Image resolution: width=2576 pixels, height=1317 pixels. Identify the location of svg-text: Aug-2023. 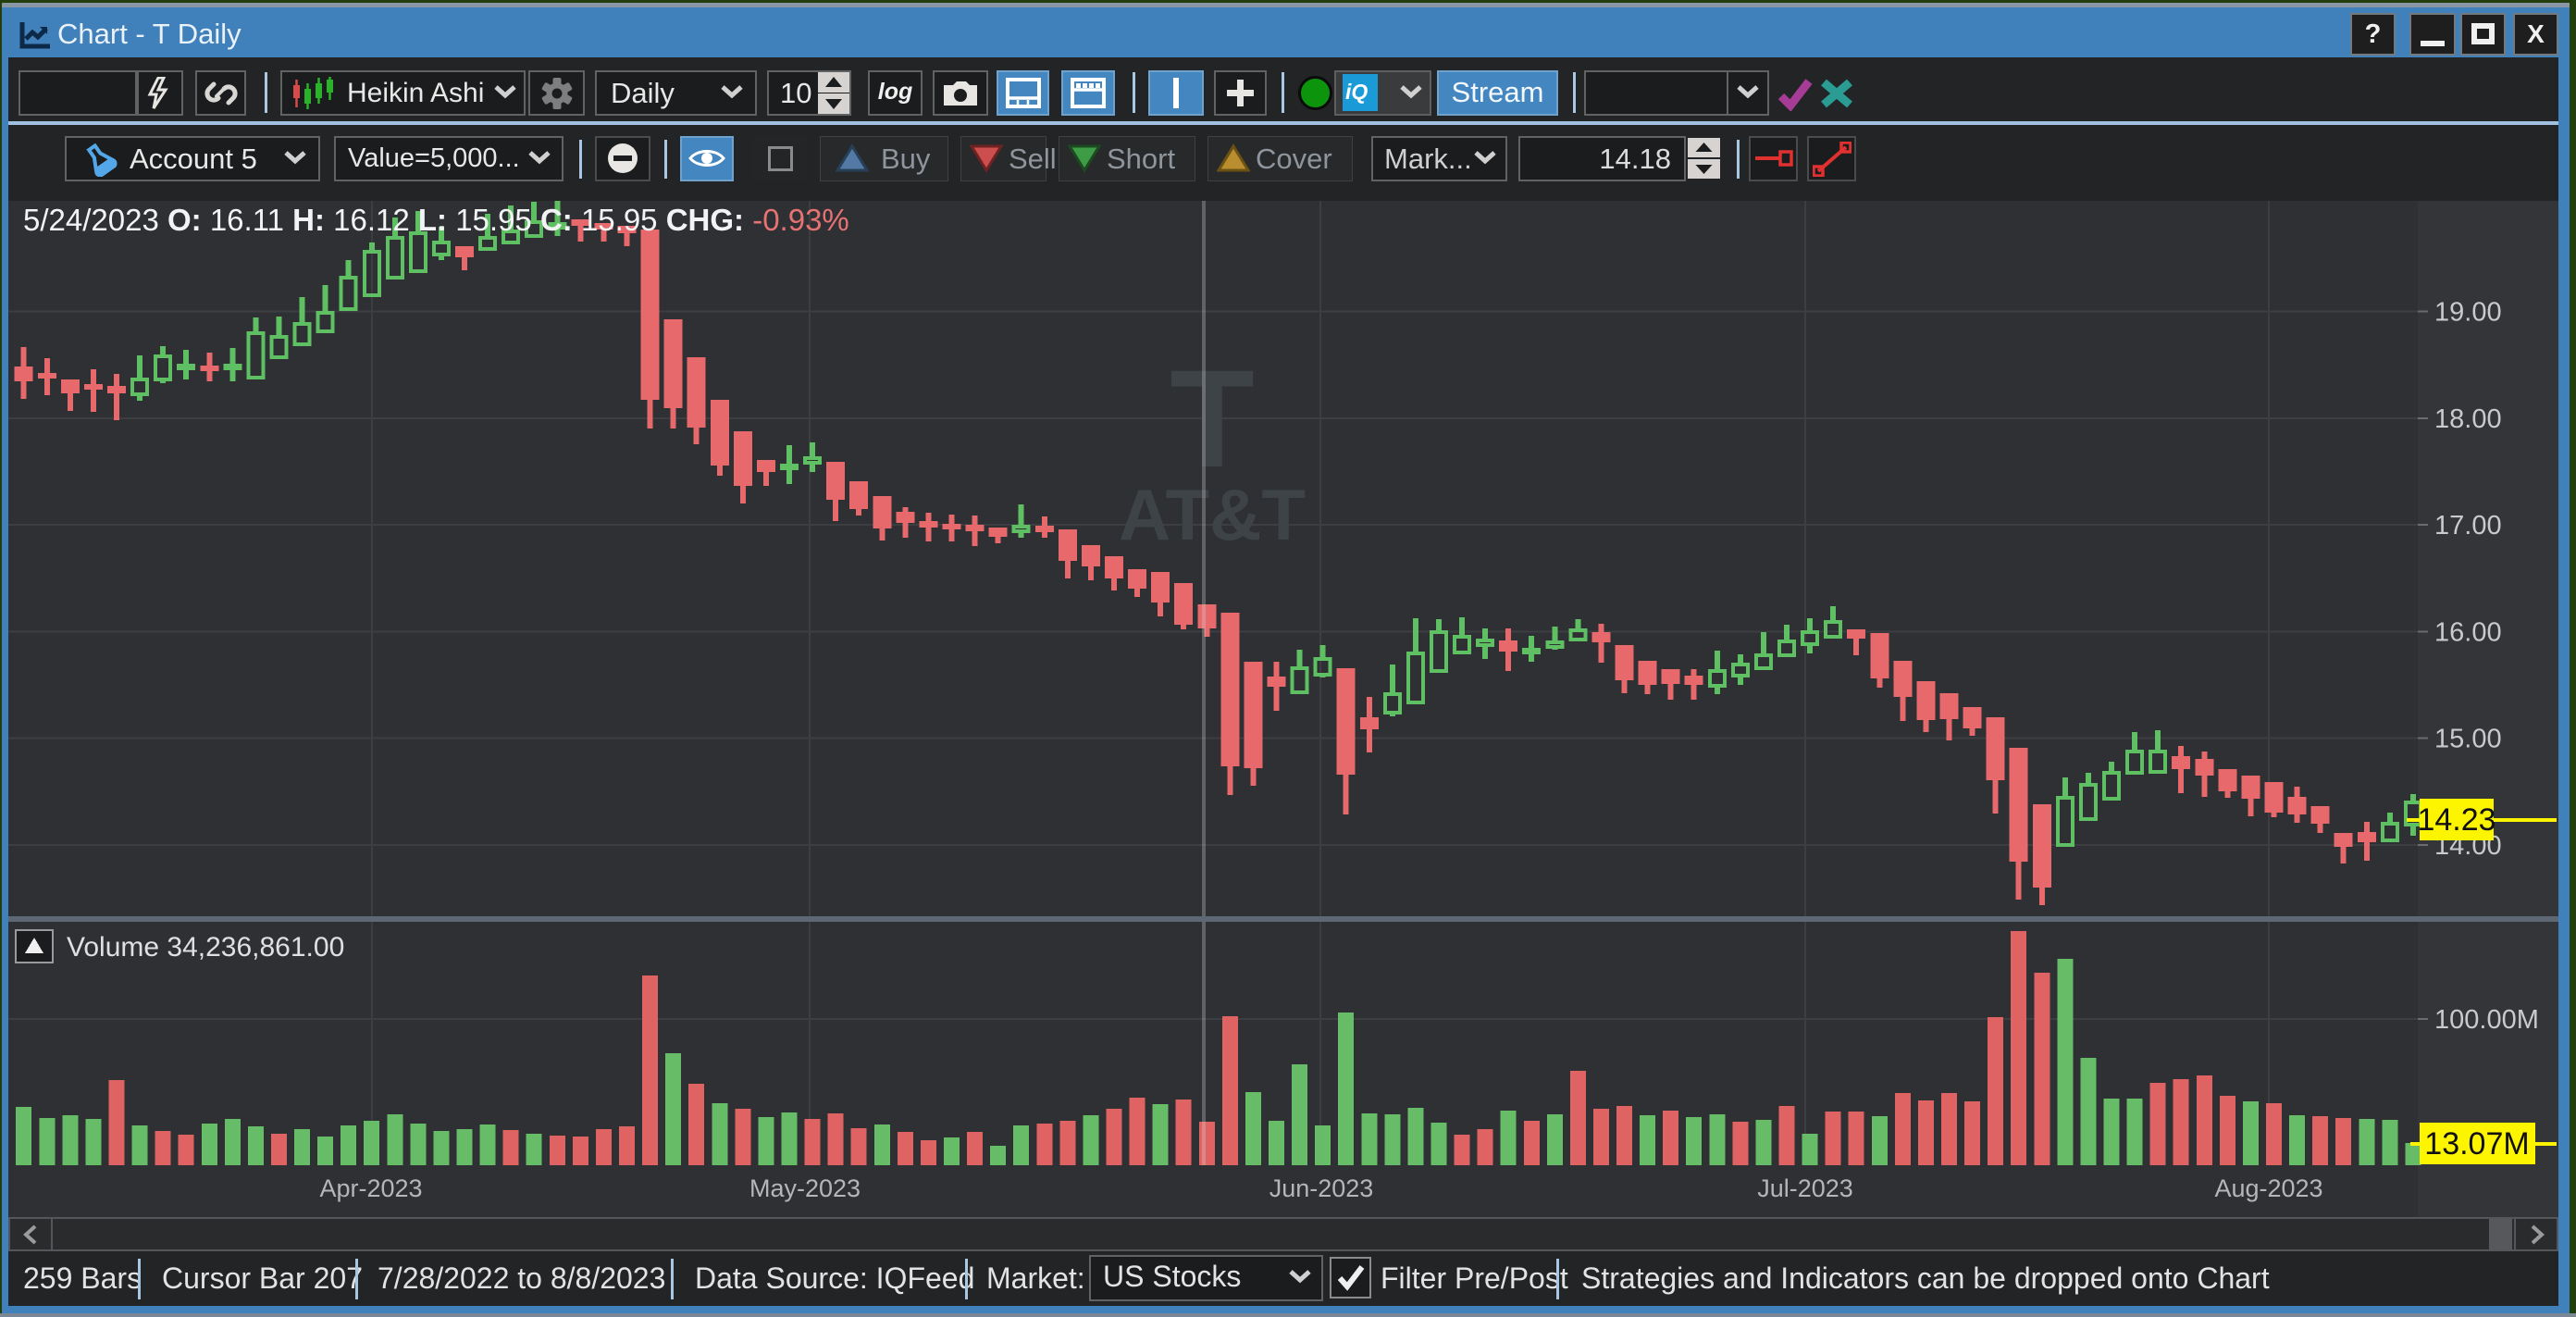
(2268, 1188).